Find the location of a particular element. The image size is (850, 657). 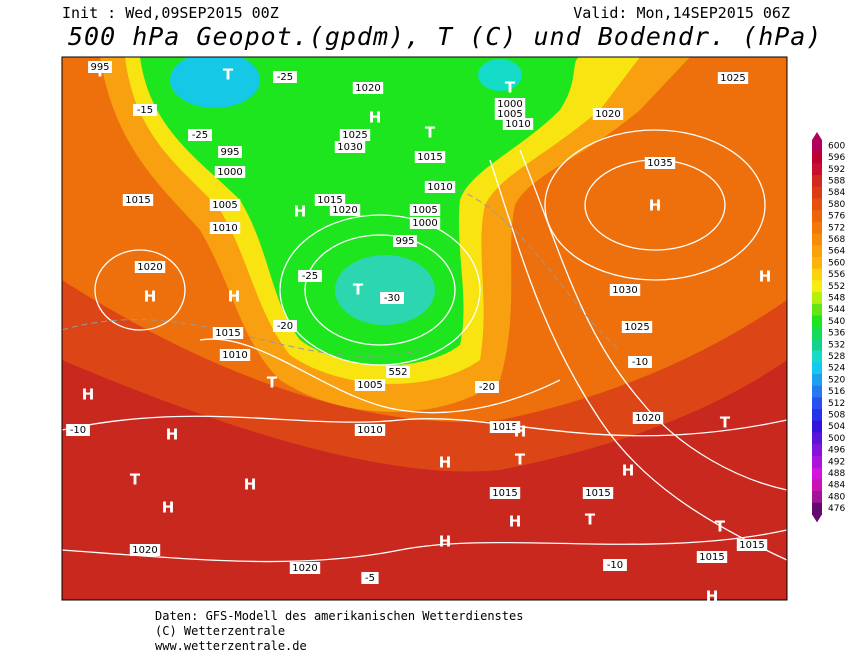

isoline-label: -25 is located at coordinates (200, 135).